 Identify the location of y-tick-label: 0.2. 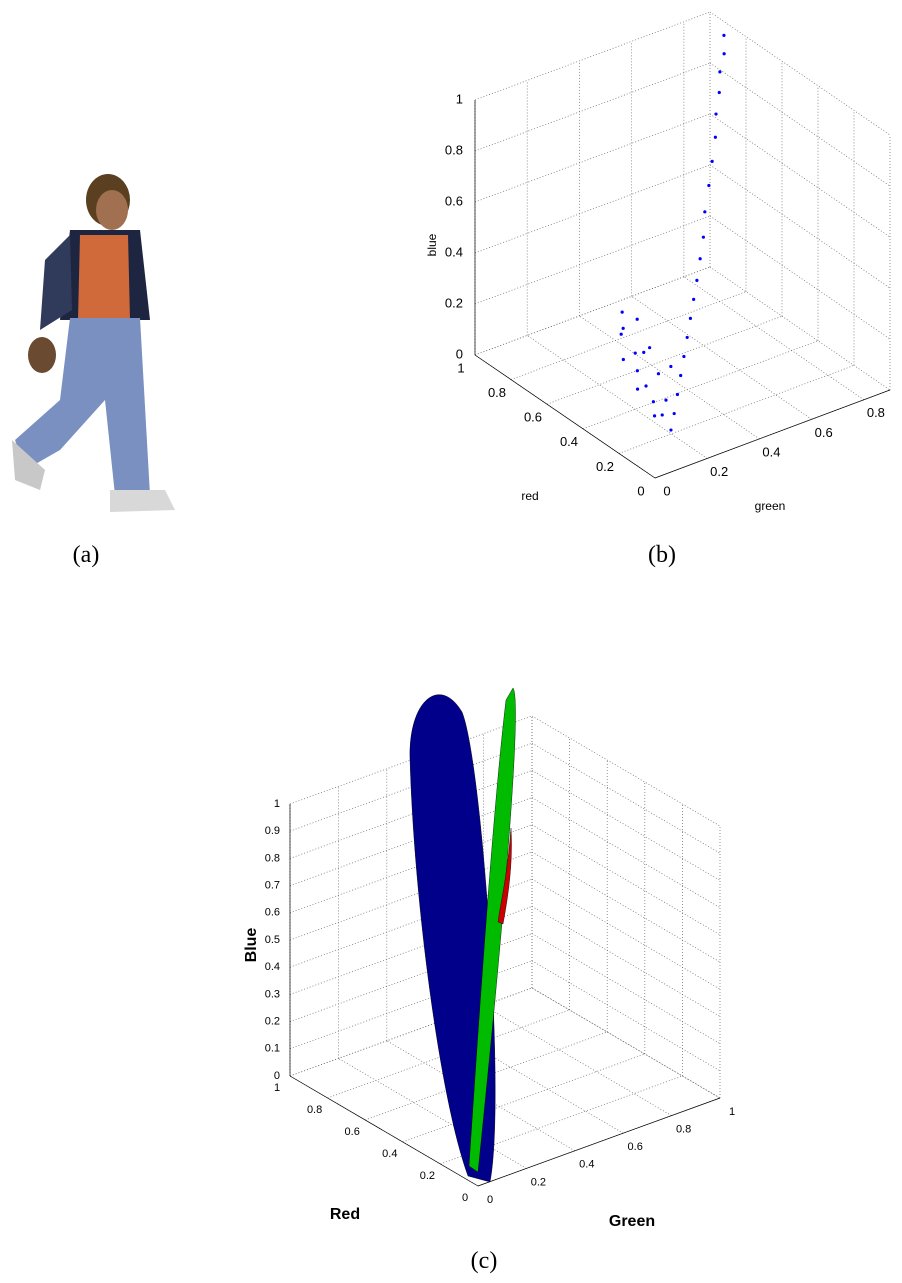
(538, 1182).